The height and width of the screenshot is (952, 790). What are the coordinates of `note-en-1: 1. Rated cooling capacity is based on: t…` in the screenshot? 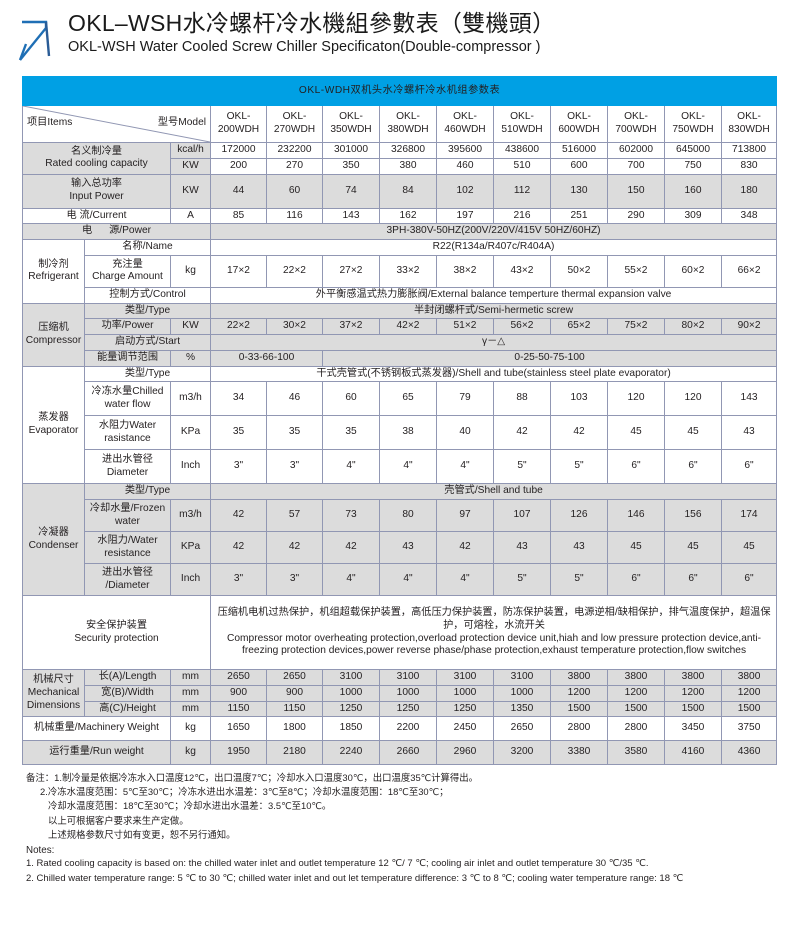 It's located at (337, 863).